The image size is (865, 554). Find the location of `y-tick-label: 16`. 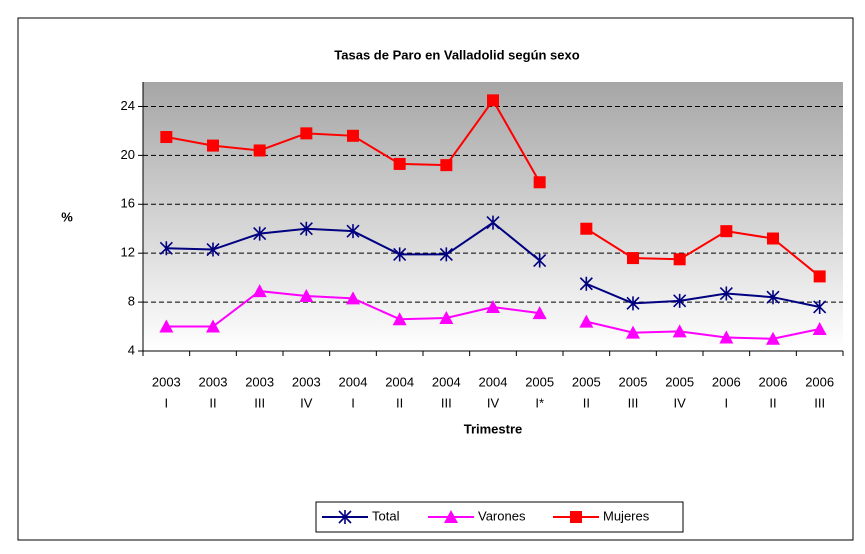

y-tick-label: 16 is located at coordinates (128, 203).